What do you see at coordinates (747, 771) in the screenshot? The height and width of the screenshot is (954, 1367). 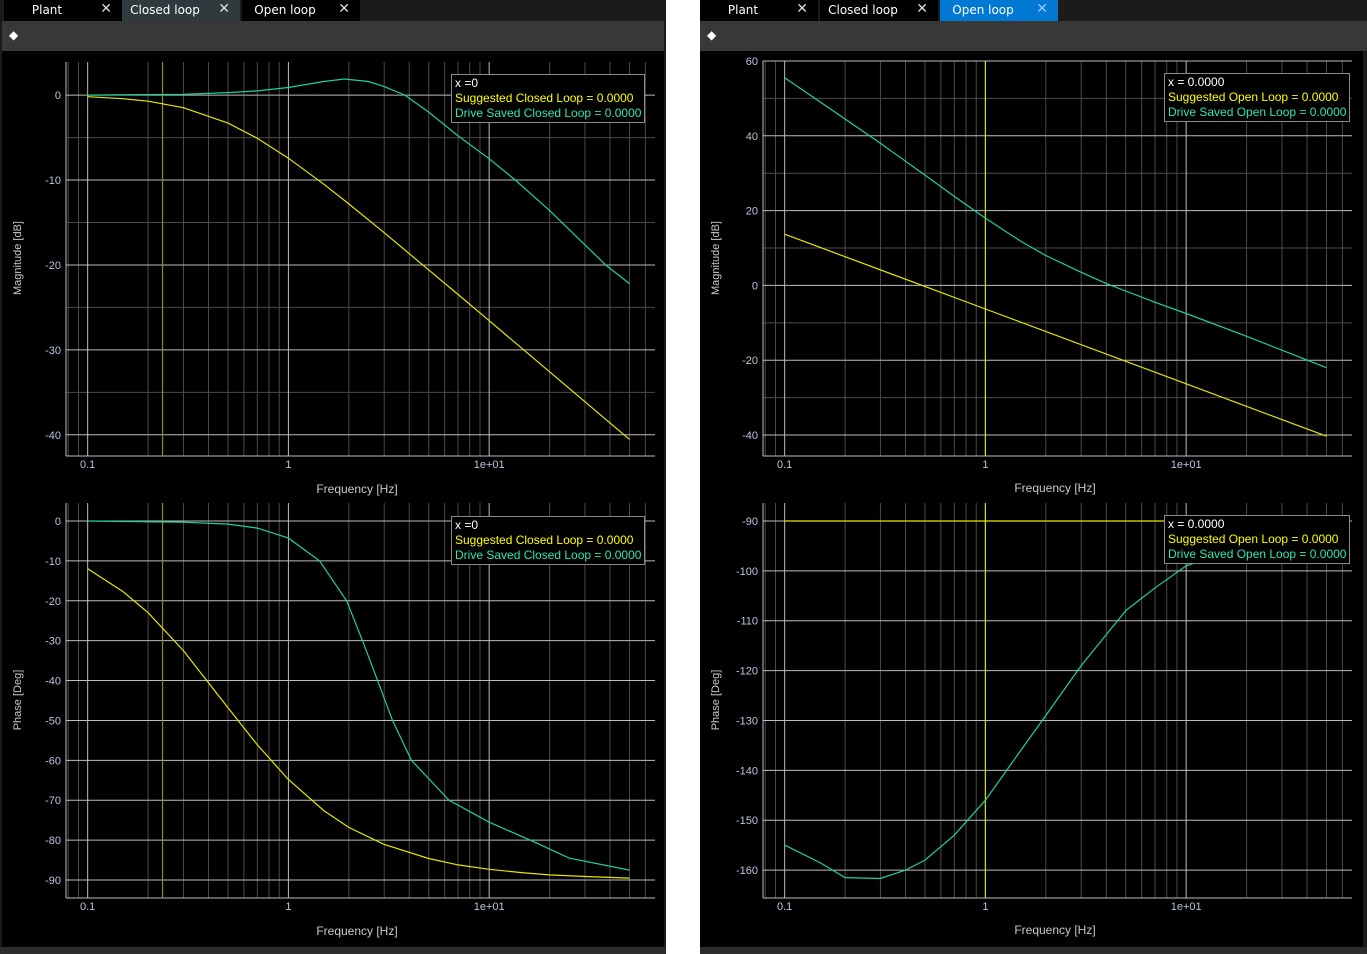 I see `y-tick-label: -140` at bounding box center [747, 771].